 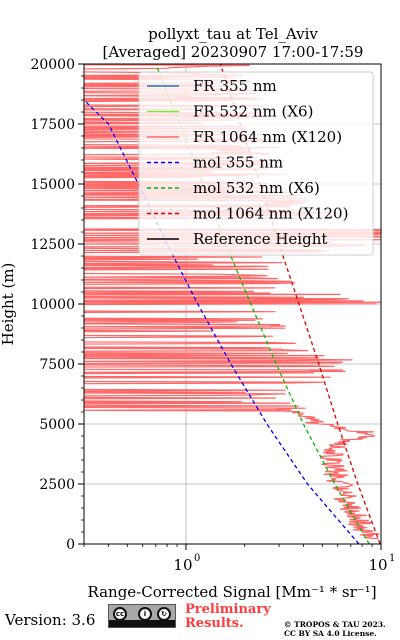 I want to click on y-tick-label: 12500, so click(x=52, y=245).